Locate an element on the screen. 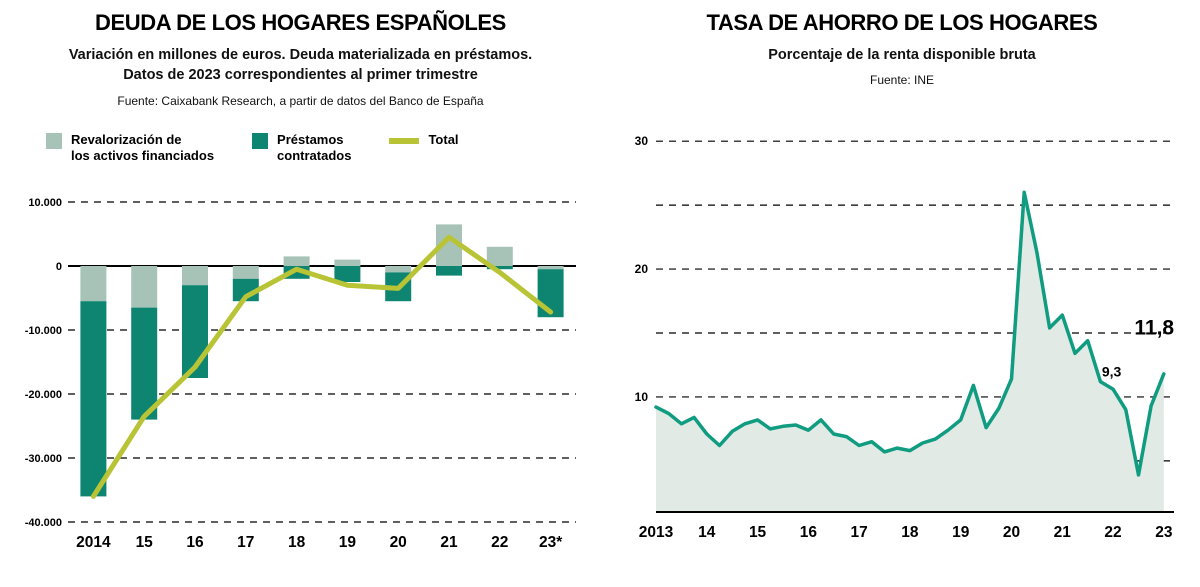  svg-text: -30.000 is located at coordinates (43, 459).